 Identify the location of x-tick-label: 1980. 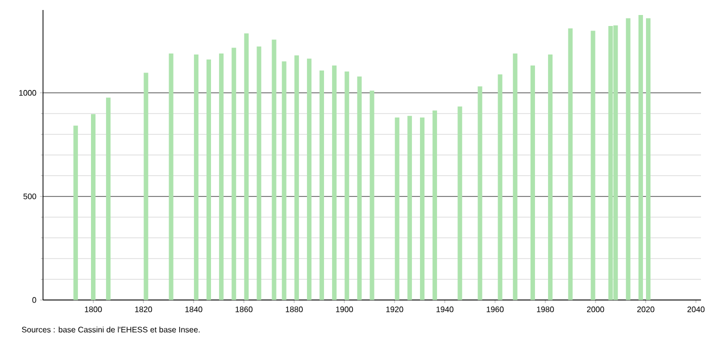
(545, 309).